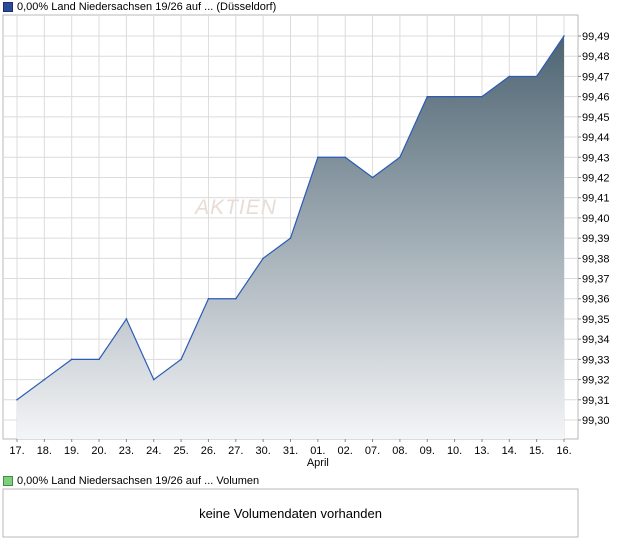 This screenshot has height=546, width=620. I want to click on x-tick-label: 08., so click(399, 451).